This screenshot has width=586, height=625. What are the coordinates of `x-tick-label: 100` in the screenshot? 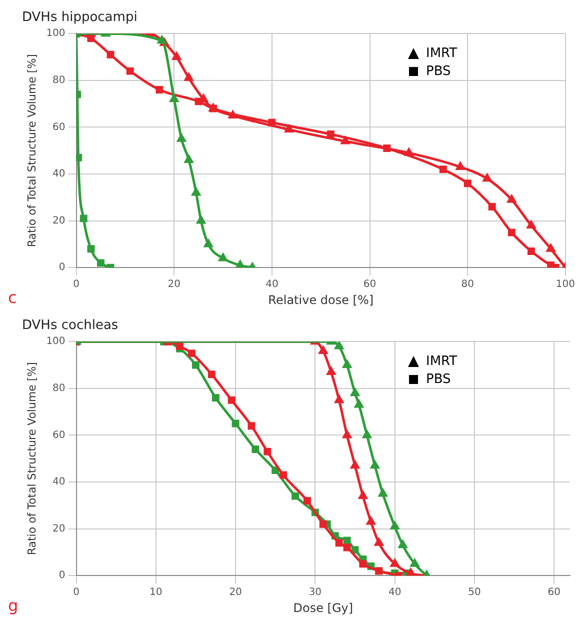 It's located at (566, 284).